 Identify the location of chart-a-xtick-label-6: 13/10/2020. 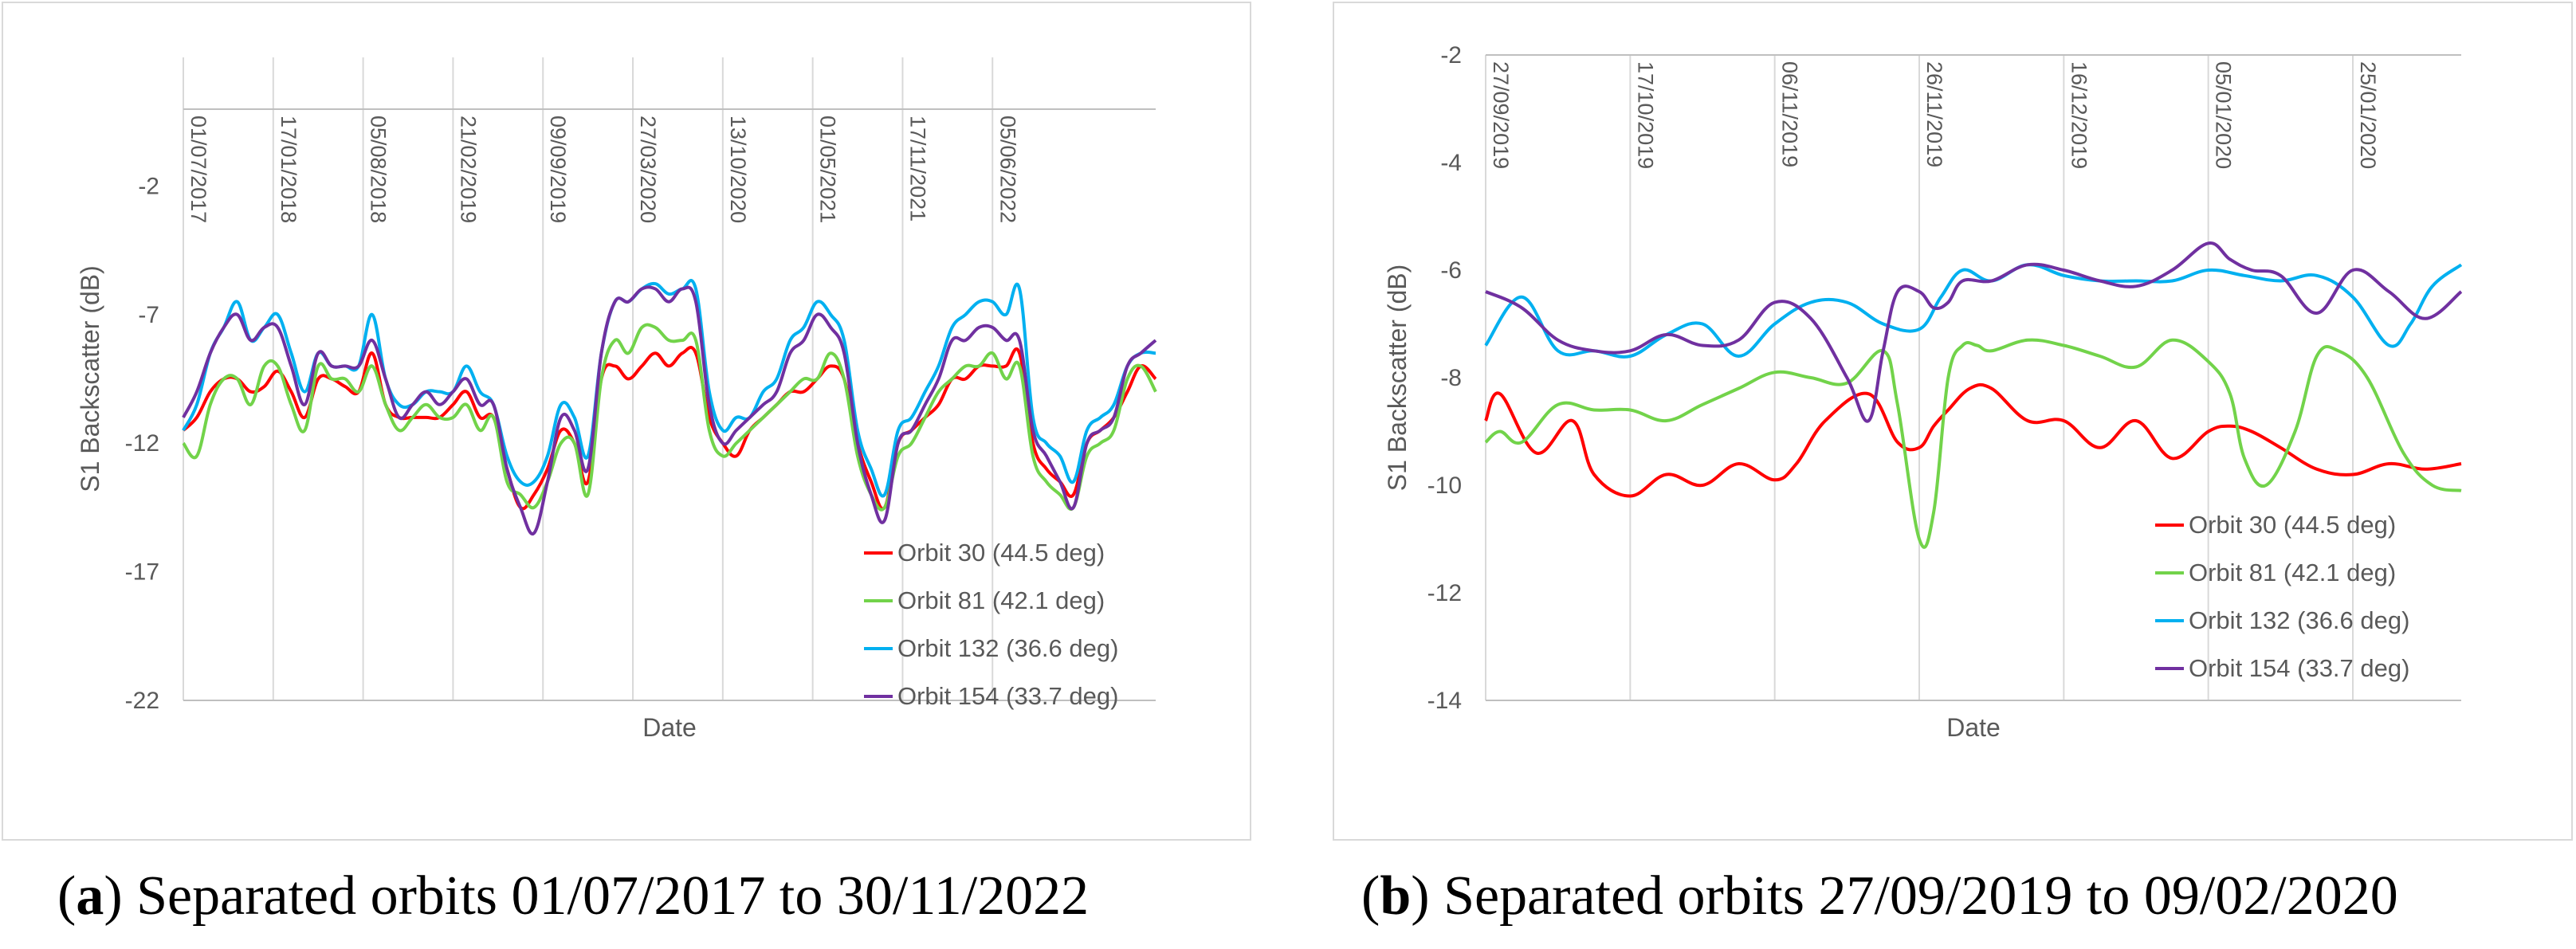
(738, 169).